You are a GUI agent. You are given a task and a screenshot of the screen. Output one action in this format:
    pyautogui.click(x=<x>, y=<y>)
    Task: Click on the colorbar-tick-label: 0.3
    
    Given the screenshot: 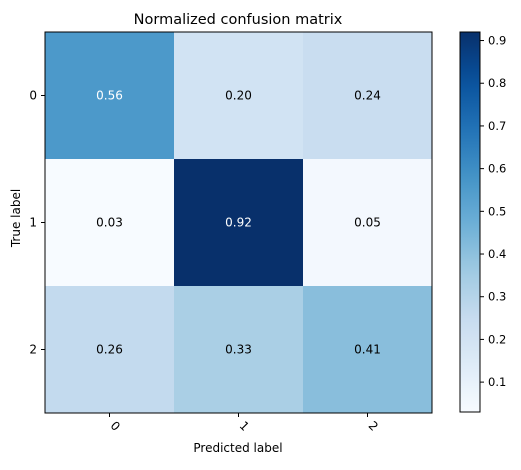 What is the action you would take?
    pyautogui.click(x=497, y=297)
    